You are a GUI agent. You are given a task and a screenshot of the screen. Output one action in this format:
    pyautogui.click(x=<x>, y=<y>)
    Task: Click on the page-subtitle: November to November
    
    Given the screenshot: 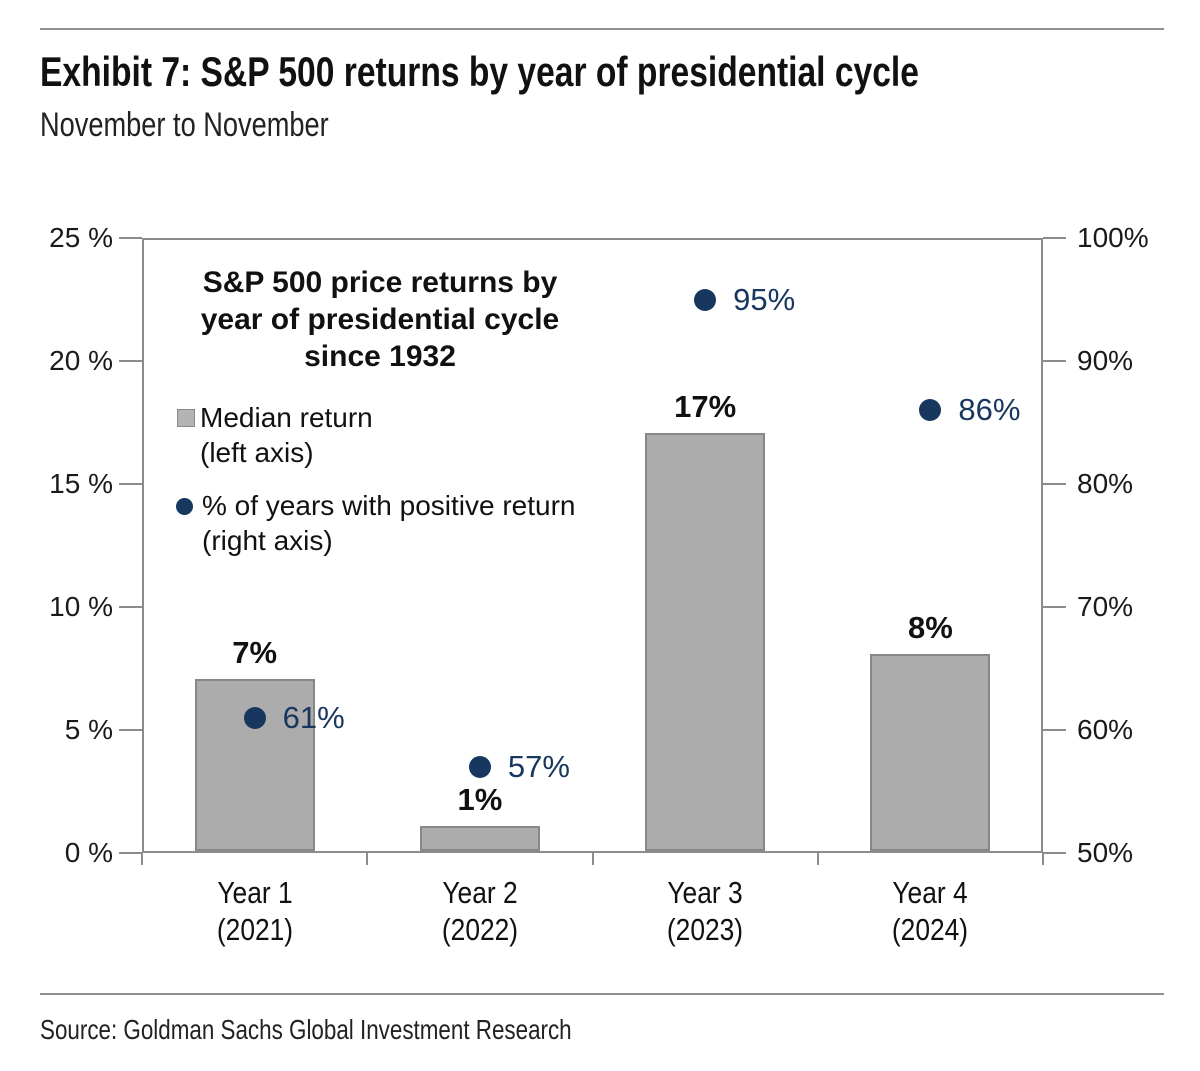 What is the action you would take?
    pyautogui.click(x=220, y=125)
    